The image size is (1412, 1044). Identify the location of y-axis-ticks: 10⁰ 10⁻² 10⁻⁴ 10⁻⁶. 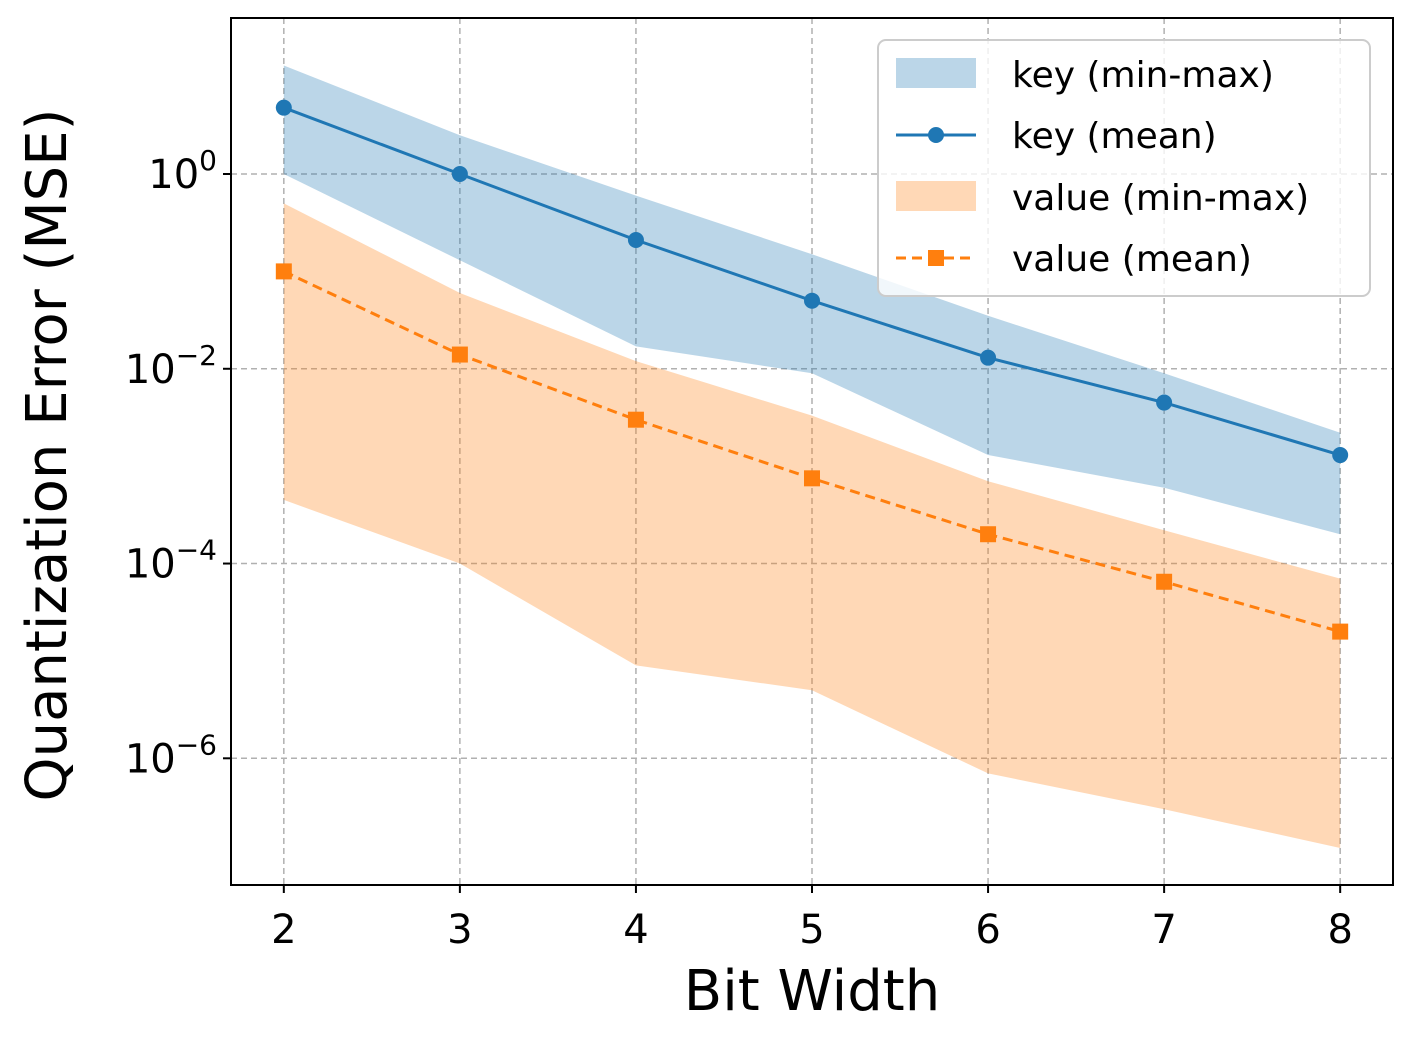
(178, 463).